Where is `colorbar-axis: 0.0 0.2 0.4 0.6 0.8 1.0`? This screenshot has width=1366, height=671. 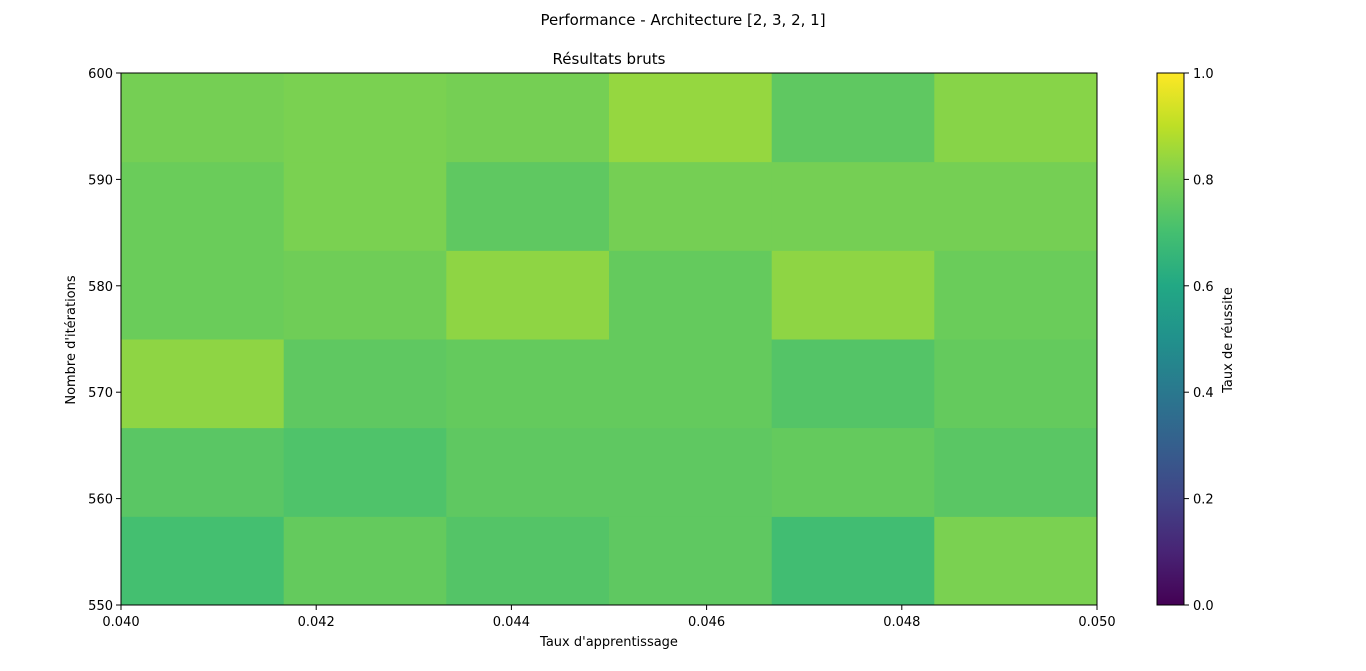
colorbar-axis: 0.0 0.2 0.4 0.6 0.8 1.0 is located at coordinates (1199, 340).